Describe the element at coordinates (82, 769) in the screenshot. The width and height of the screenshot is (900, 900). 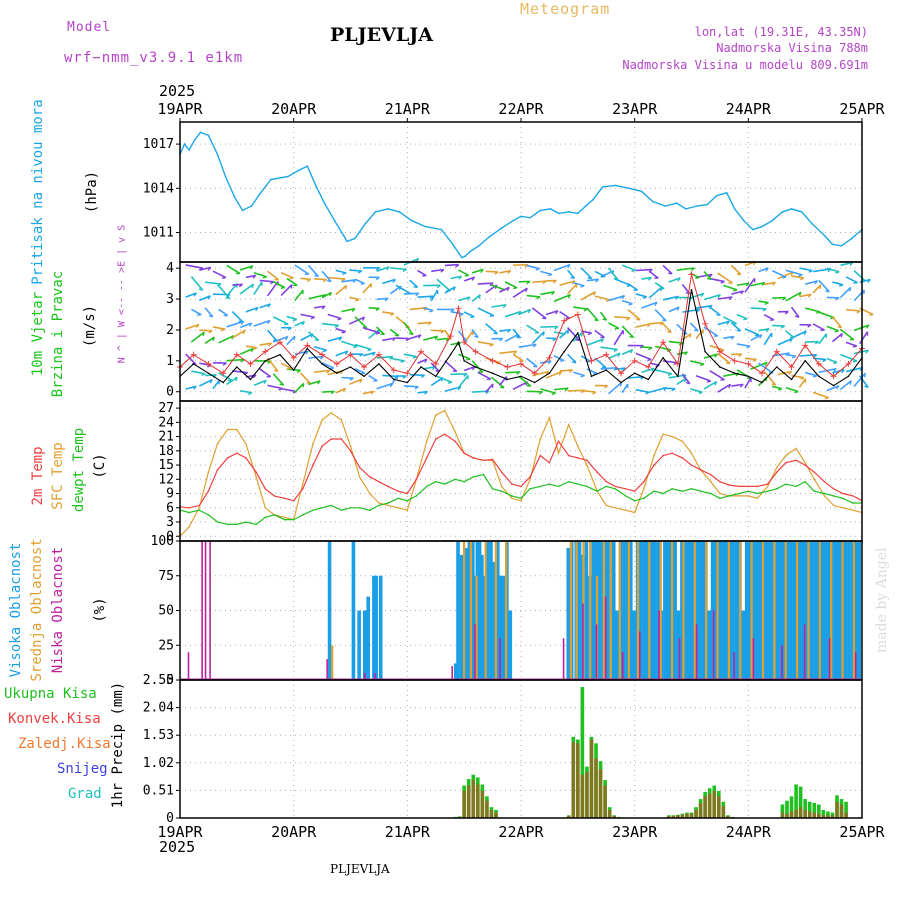
I see `precip-legend-item: Snijeg` at that location.